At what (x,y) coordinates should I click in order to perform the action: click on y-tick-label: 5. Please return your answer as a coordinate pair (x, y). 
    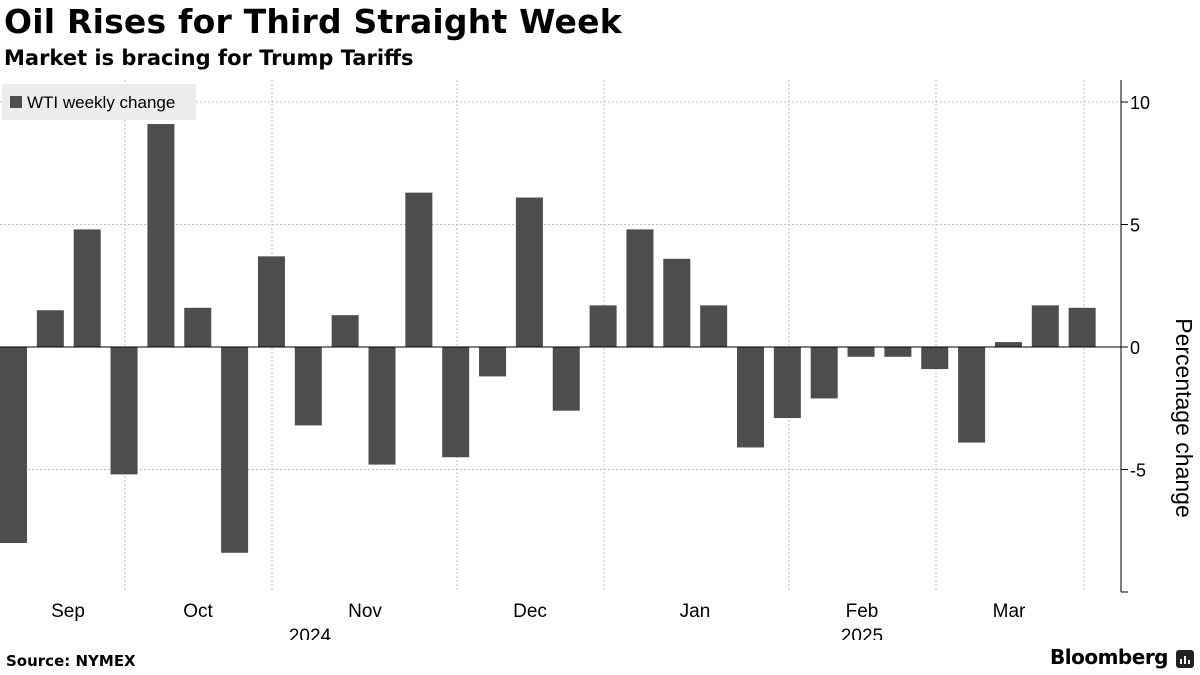
    Looking at the image, I should click on (1135, 226).